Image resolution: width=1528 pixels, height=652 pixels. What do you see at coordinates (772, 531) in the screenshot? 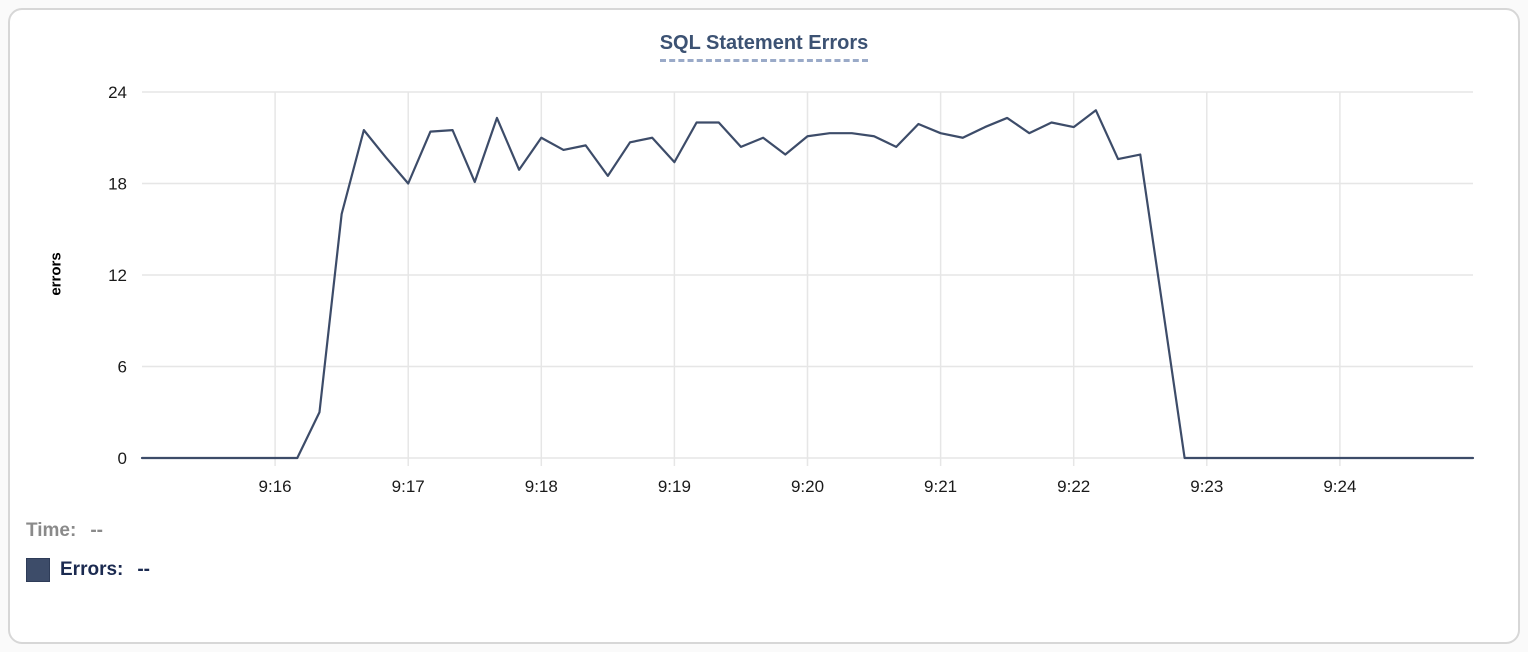
I see `legend-time-row: Time: --` at bounding box center [772, 531].